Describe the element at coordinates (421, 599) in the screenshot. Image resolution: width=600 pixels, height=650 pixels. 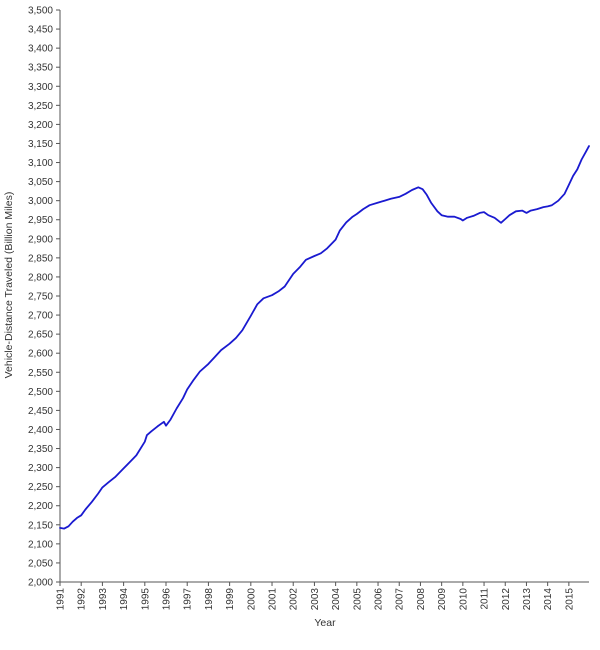
I see `x-tick-label: 2008` at that location.